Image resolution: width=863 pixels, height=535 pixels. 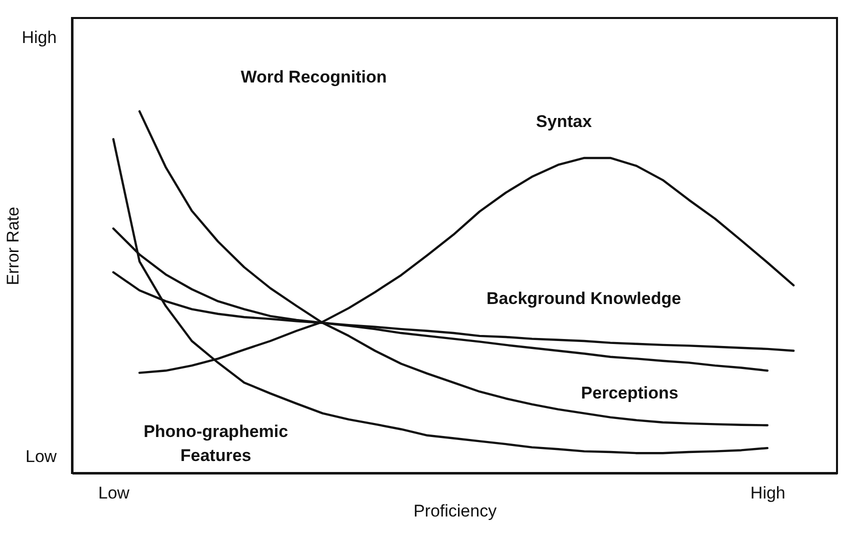 I want to click on text: Word Recognition, so click(x=313, y=77).